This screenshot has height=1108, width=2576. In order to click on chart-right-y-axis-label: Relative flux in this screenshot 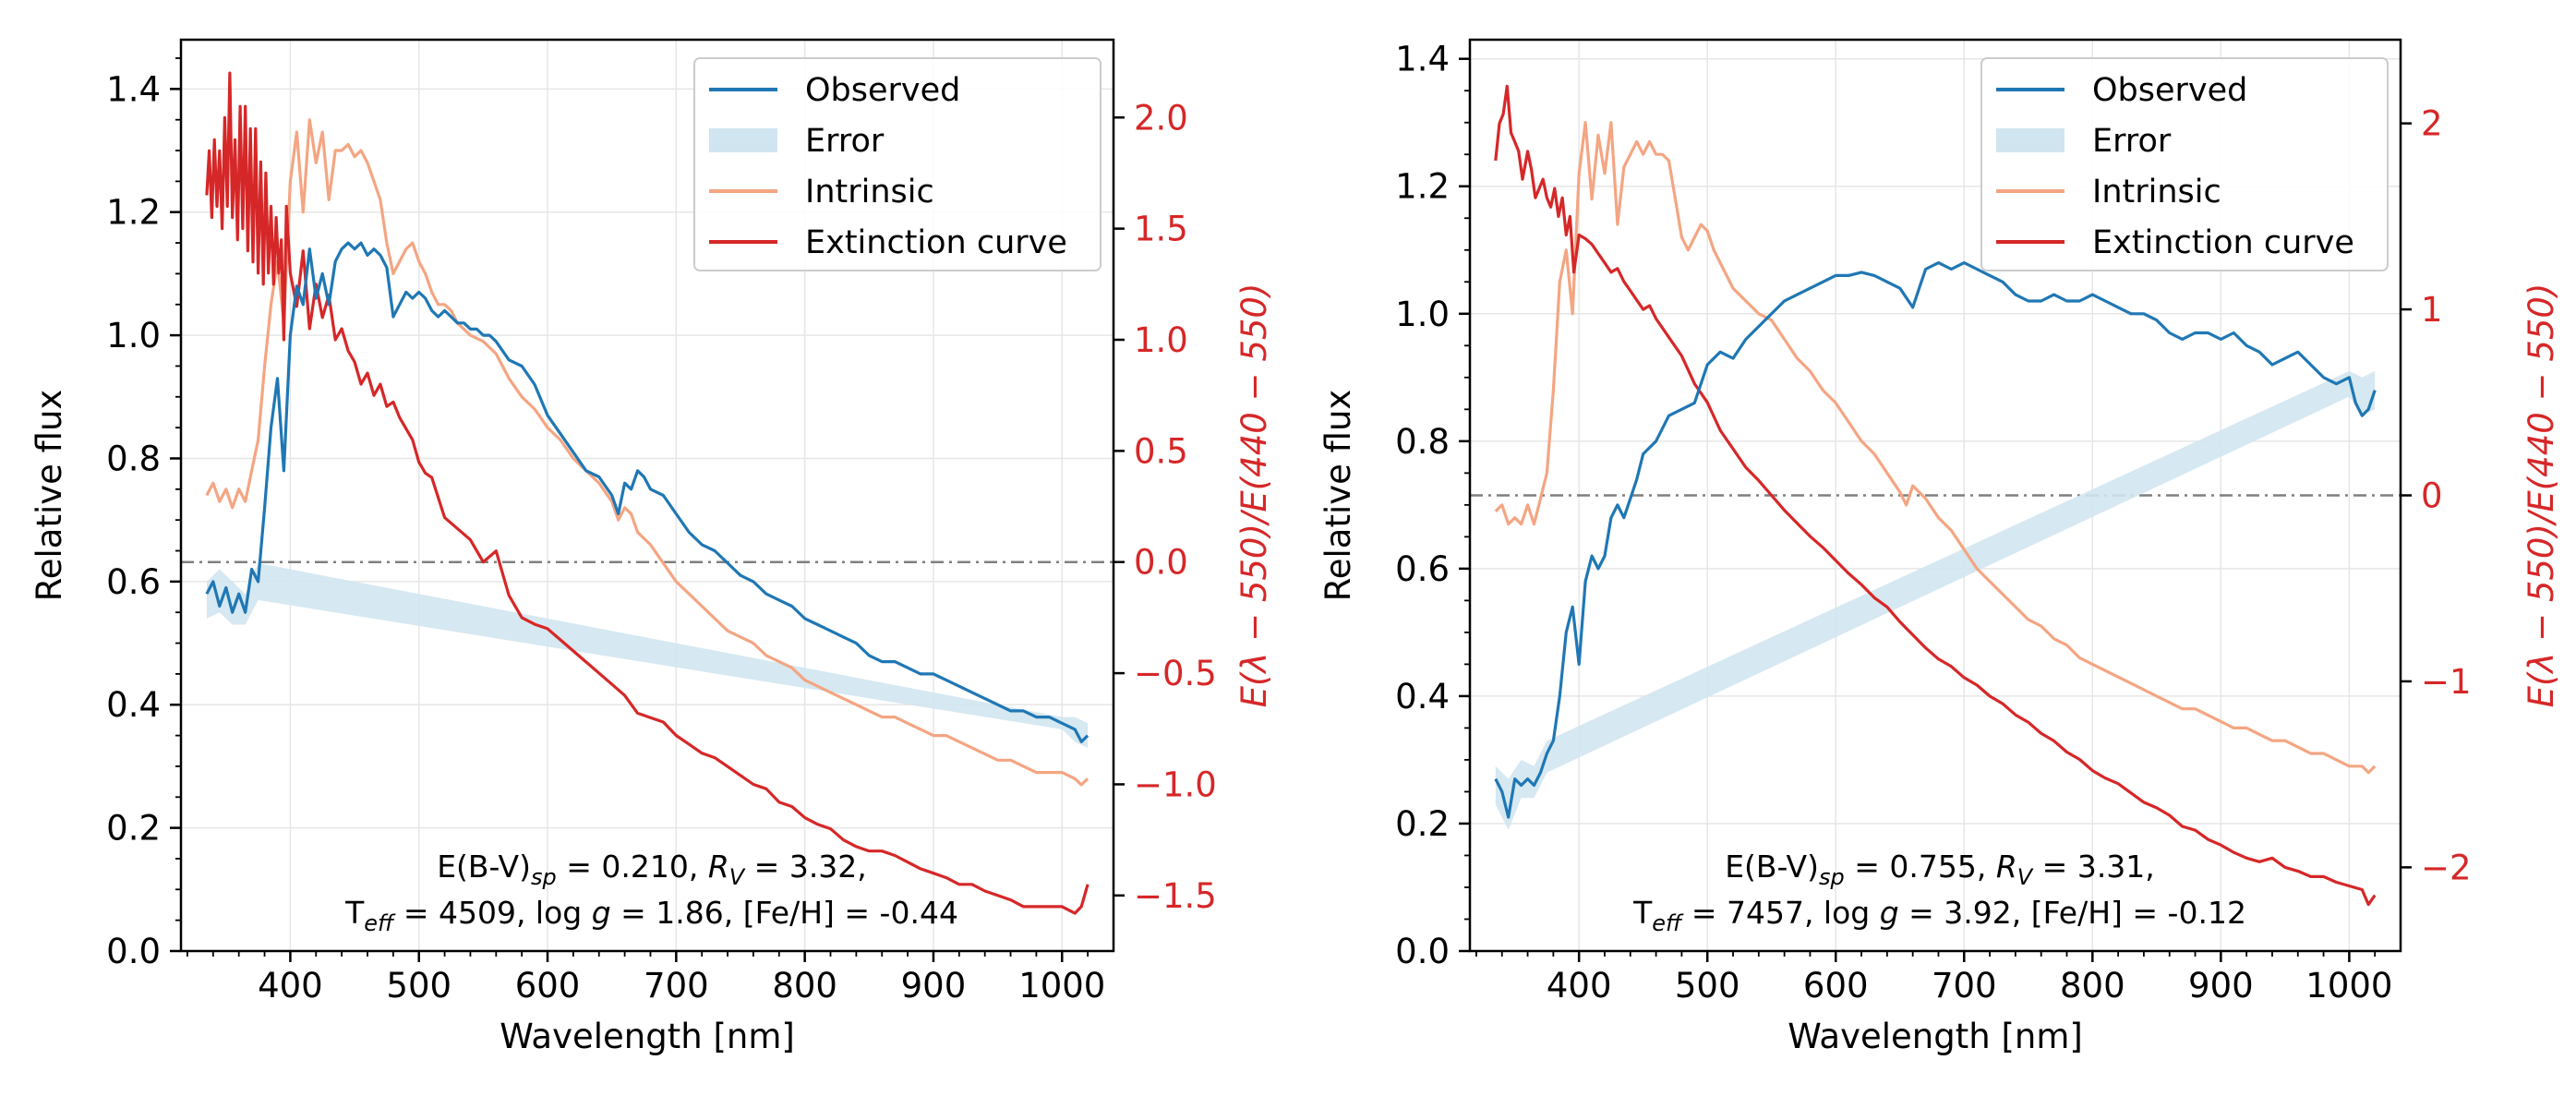, I will do `click(1338, 496)`.